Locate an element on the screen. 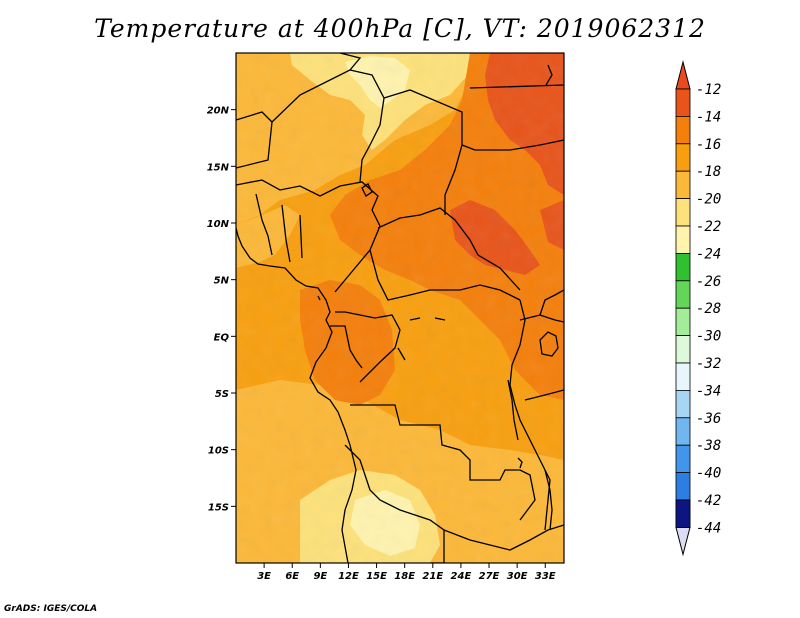 The width and height of the screenshot is (800, 618). lon-tick-label: 24E is located at coordinates (461, 576).